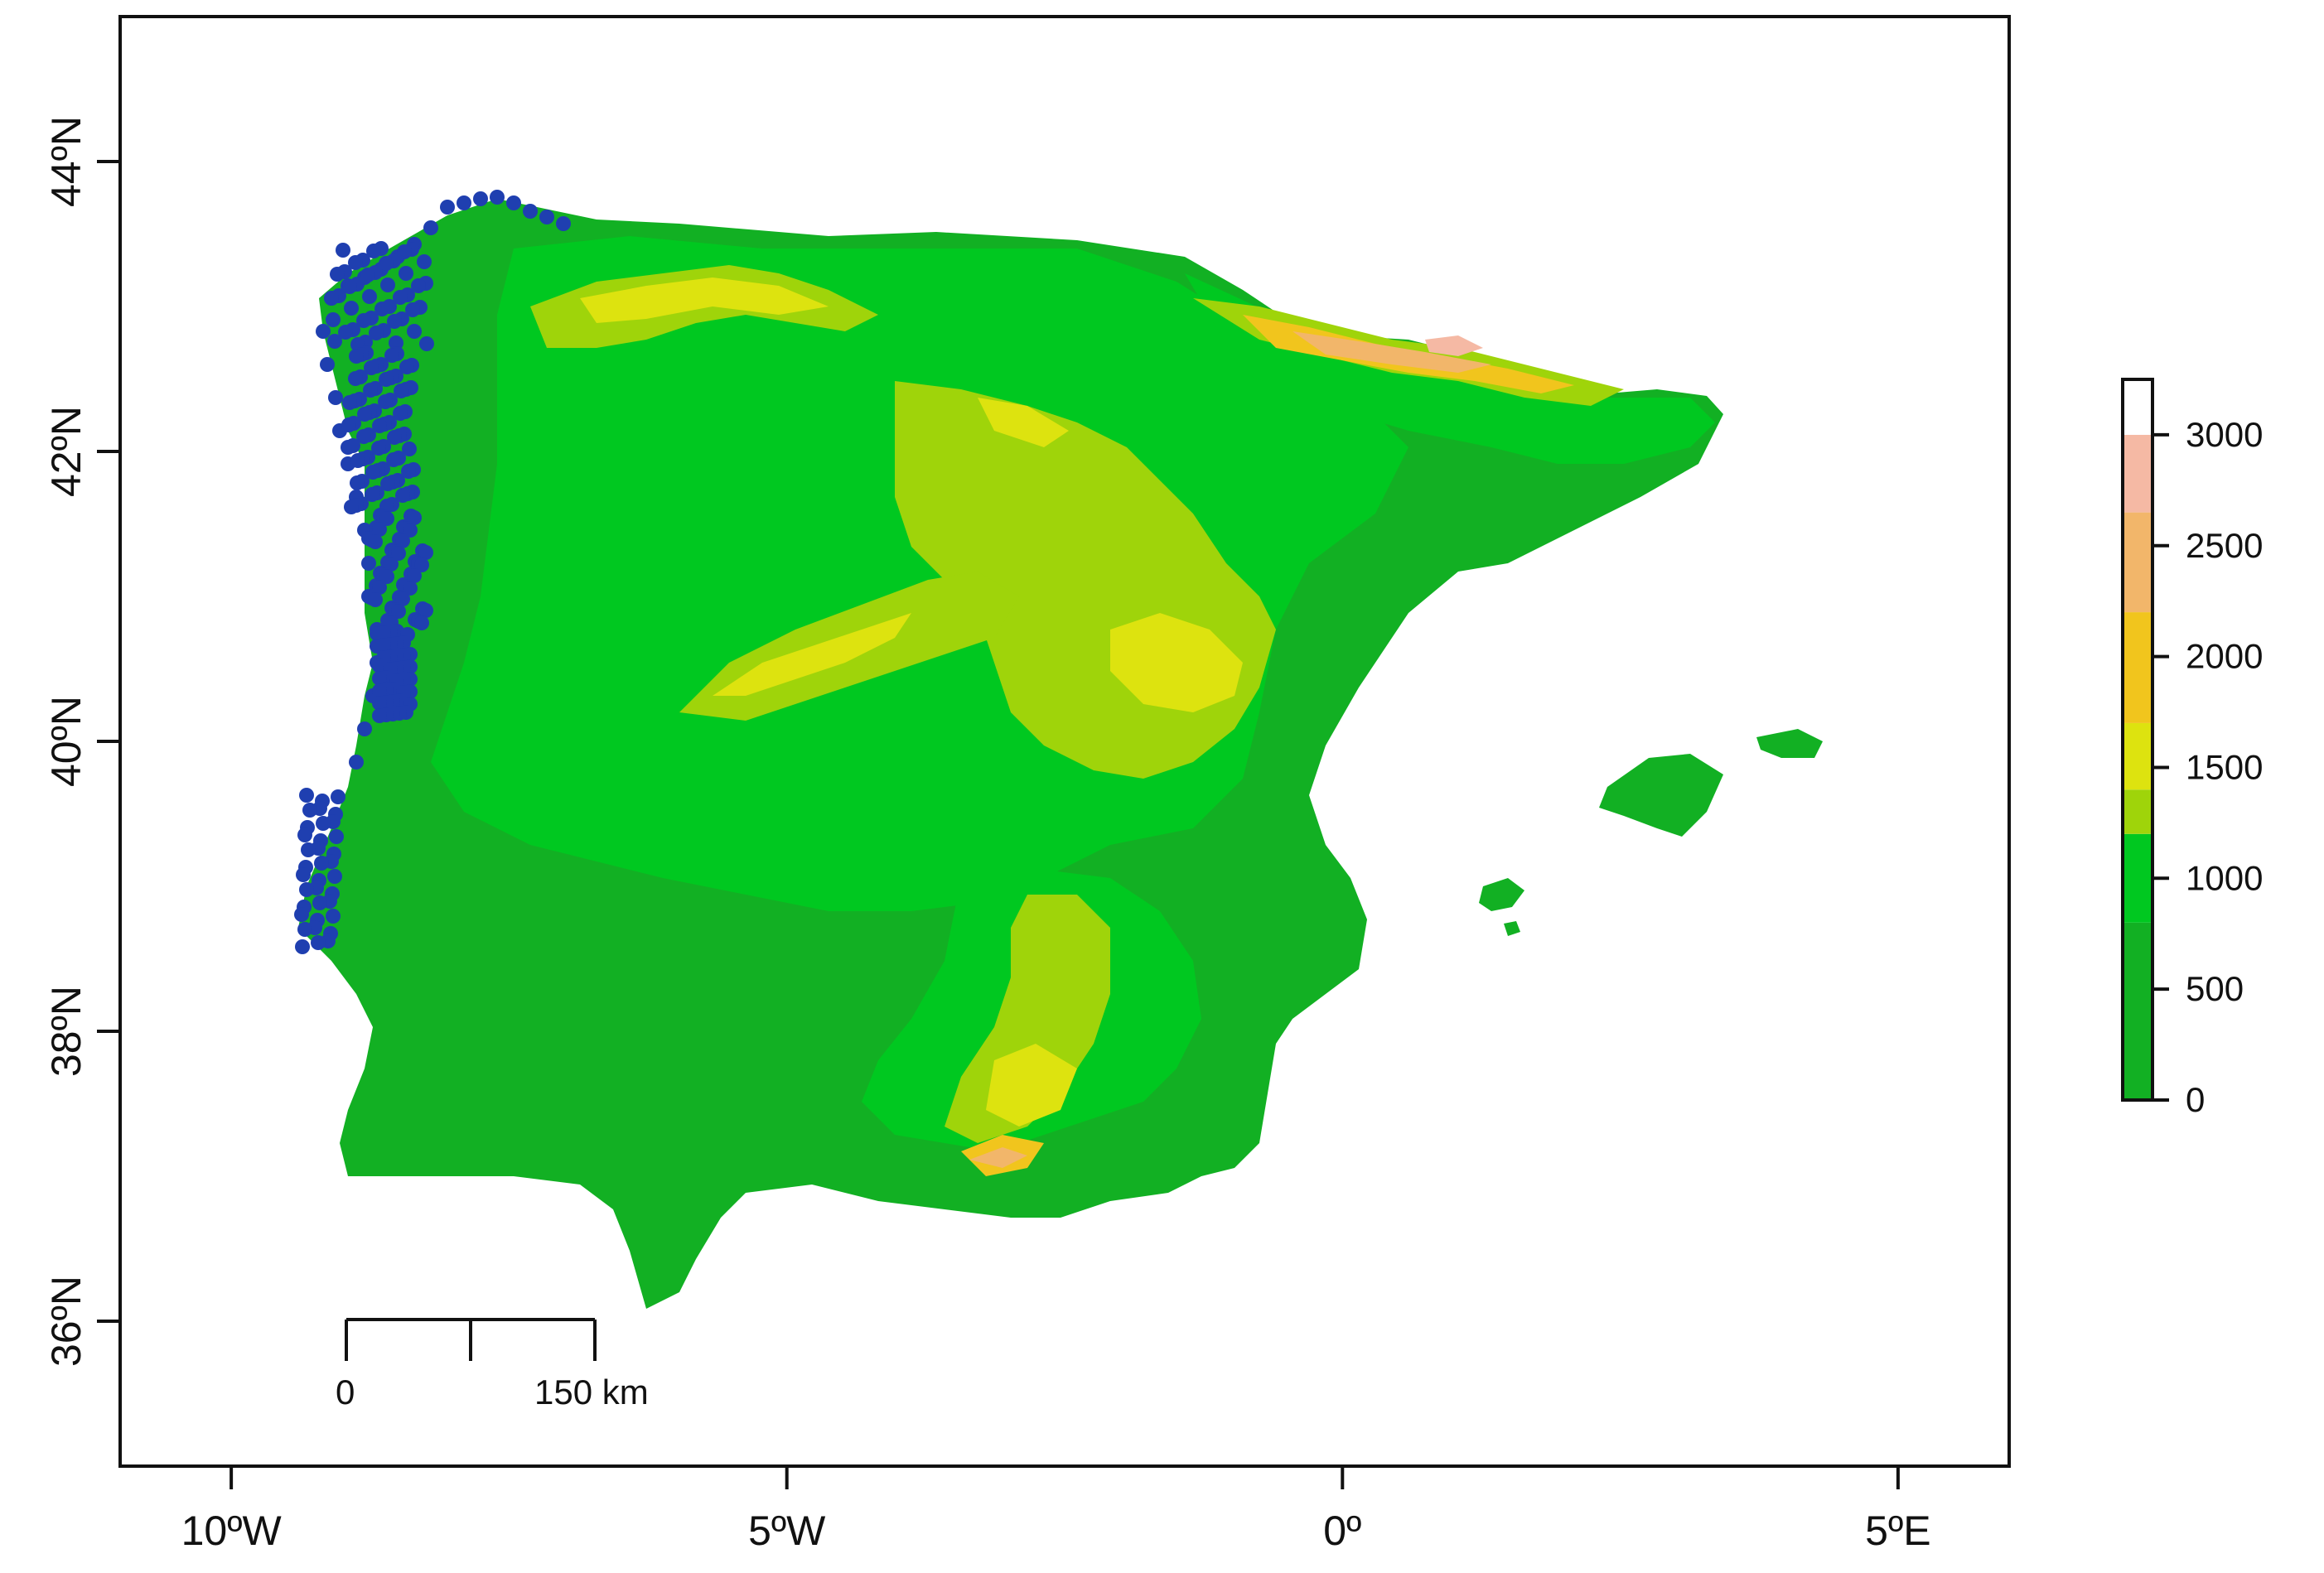 The height and width of the screenshot is (1573, 2324). I want to click on y-tick-label-1: 38ºN, so click(66, 1031).